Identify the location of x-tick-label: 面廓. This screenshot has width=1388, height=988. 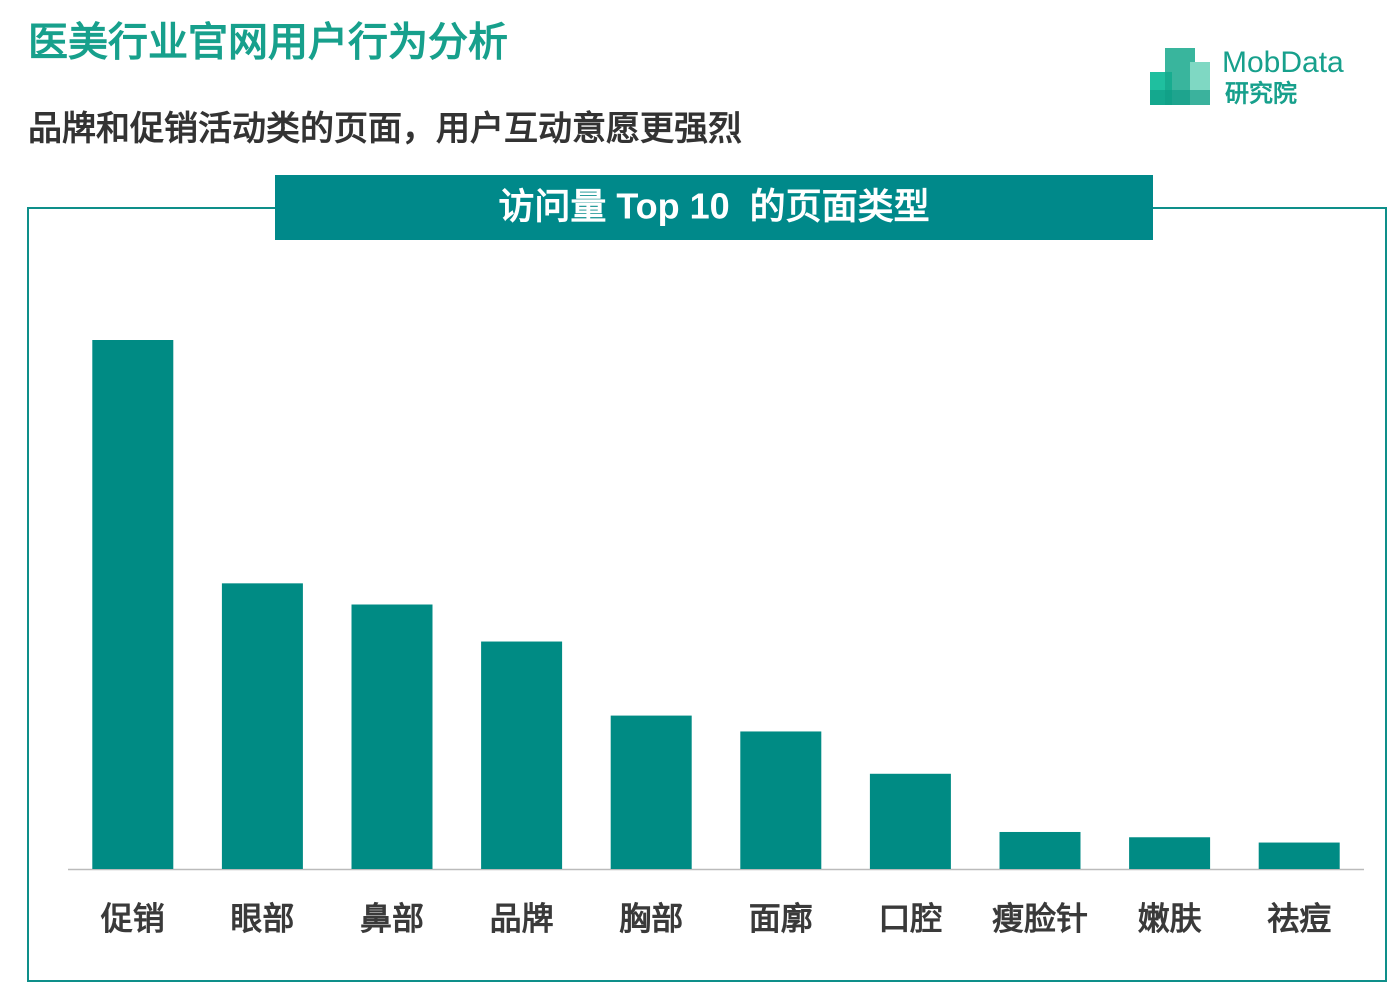
(781, 918).